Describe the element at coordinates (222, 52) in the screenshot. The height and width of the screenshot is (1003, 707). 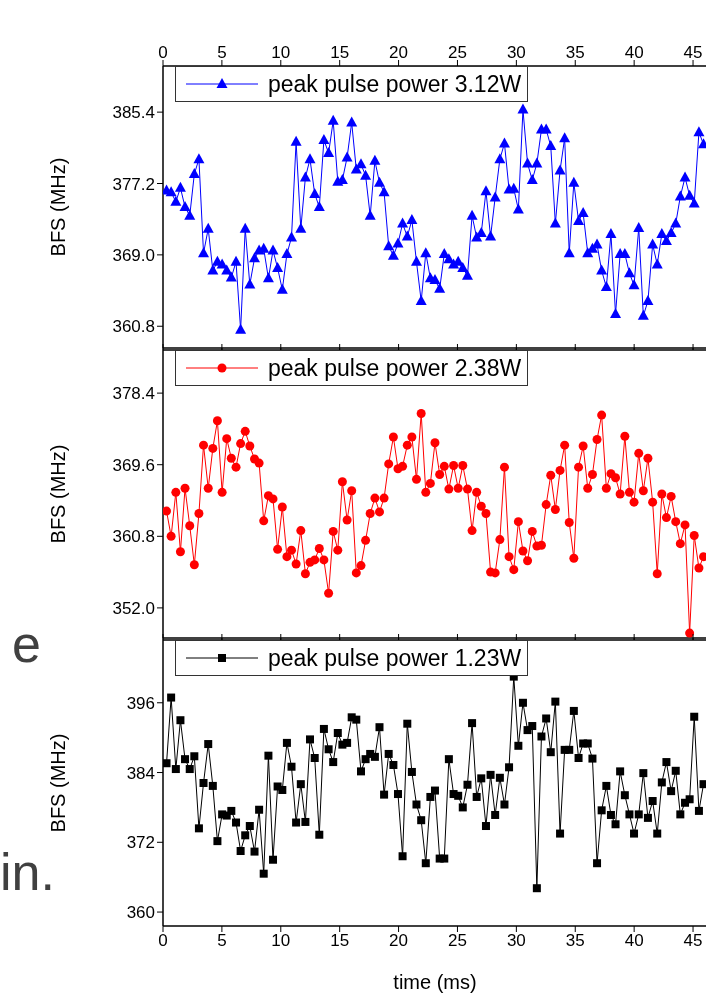
I see `x2-tick-label: 5` at that location.